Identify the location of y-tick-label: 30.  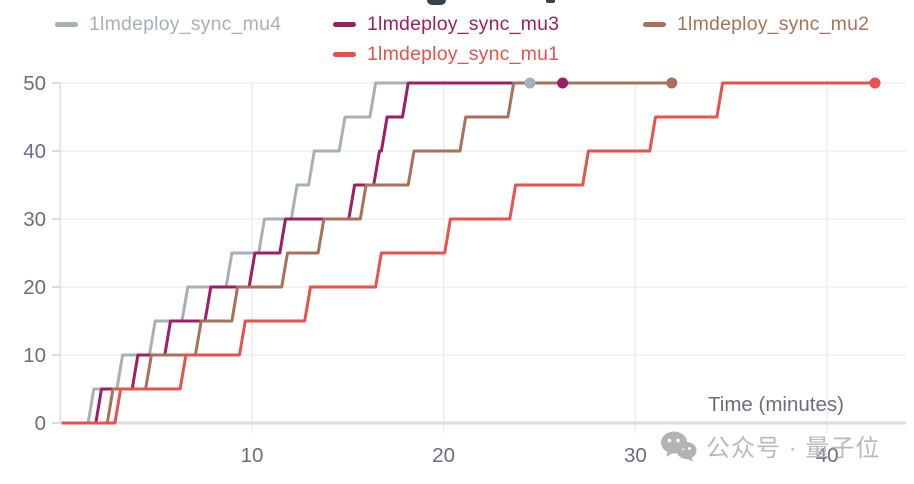
(34, 219).